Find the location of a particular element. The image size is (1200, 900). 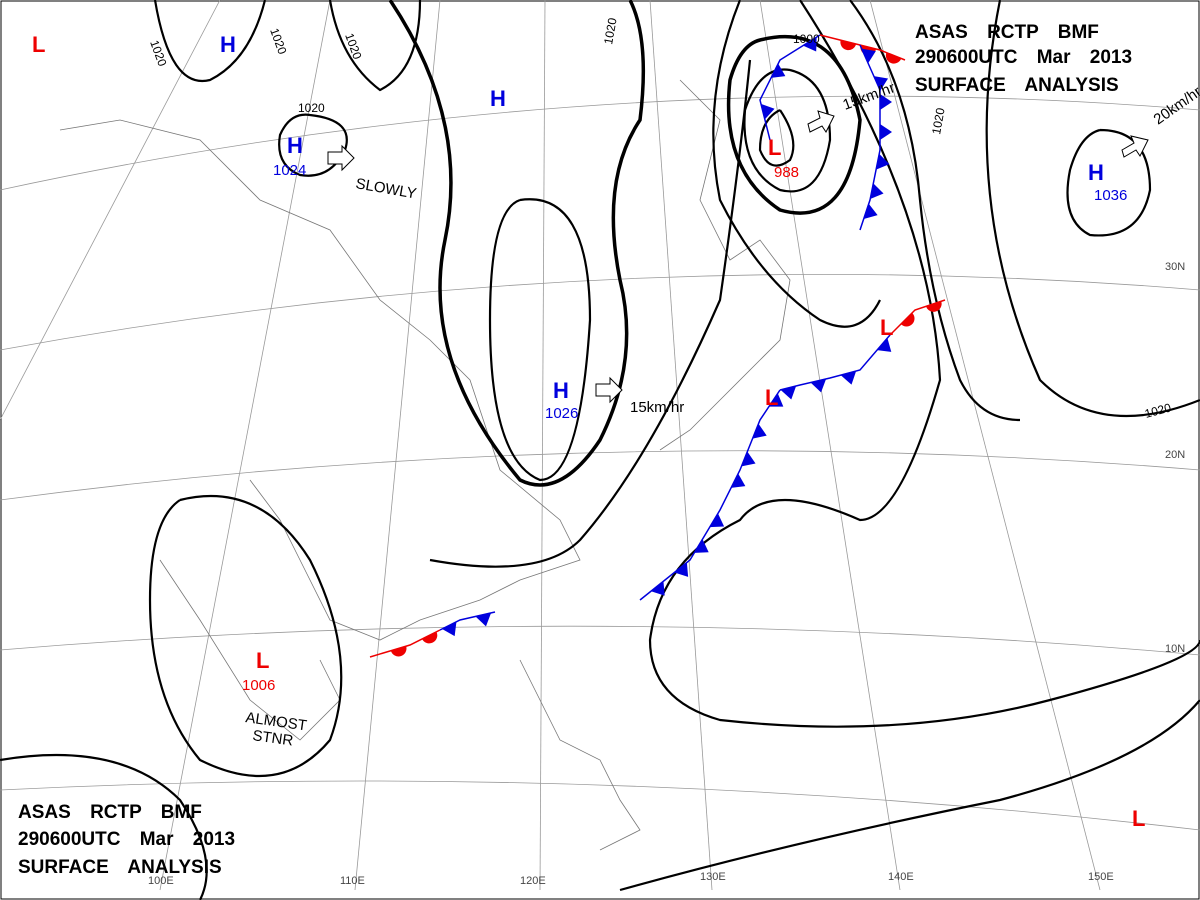

latitude-label: 20N is located at coordinates (1175, 455).